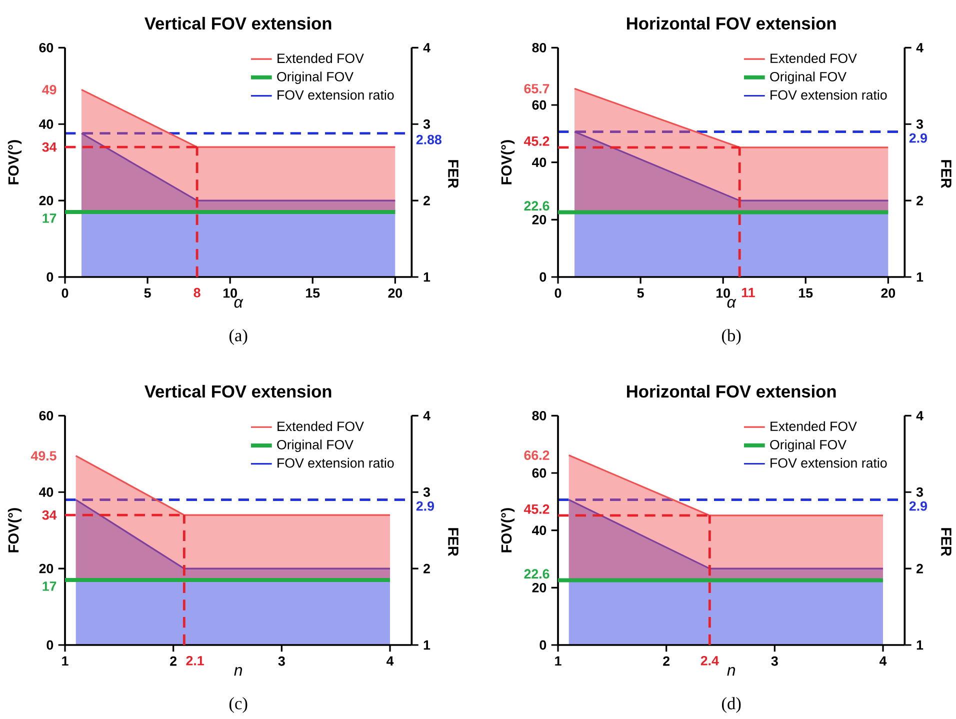 This screenshot has width=956, height=719. What do you see at coordinates (537, 89) in the screenshot?
I see `annotation: 65.7` at bounding box center [537, 89].